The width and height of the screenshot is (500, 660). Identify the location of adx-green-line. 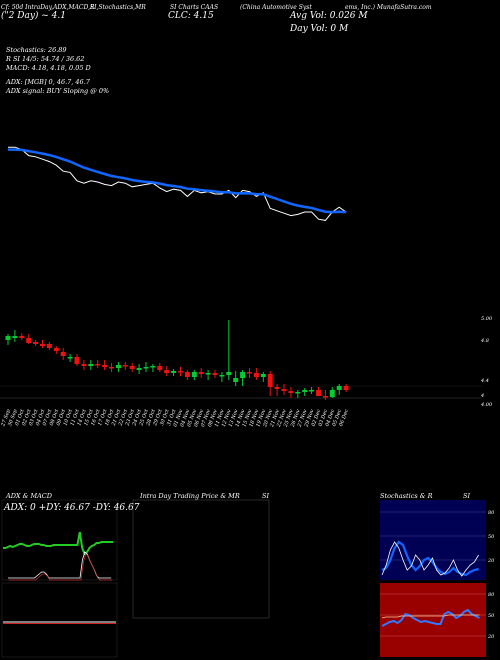
(58, 543).